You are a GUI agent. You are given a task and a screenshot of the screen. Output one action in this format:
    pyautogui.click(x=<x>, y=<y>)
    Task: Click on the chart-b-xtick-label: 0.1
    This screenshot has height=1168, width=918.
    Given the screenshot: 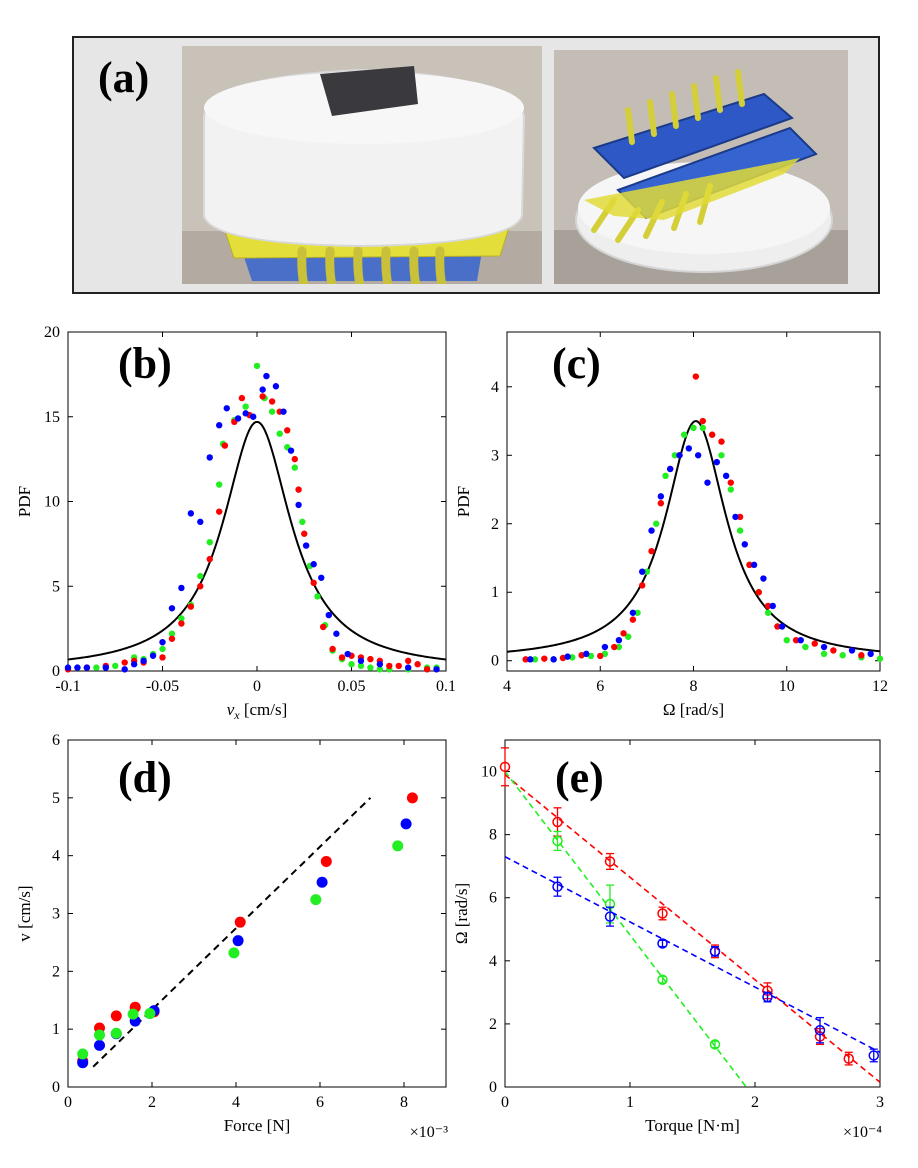 What is the action you would take?
    pyautogui.click(x=446, y=686)
    